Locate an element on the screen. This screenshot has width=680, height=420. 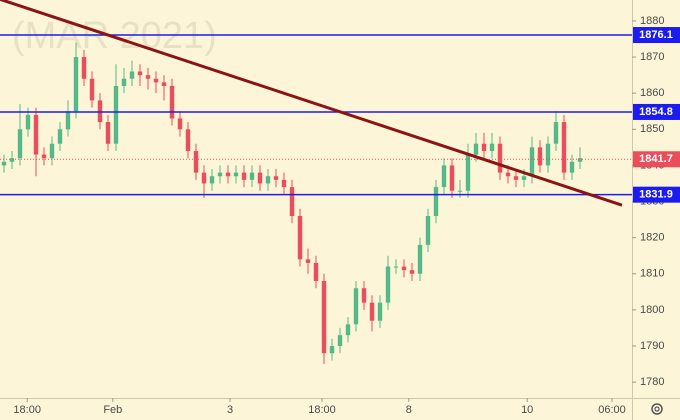
level-label: 1876.1 is located at coordinates (656, 35).